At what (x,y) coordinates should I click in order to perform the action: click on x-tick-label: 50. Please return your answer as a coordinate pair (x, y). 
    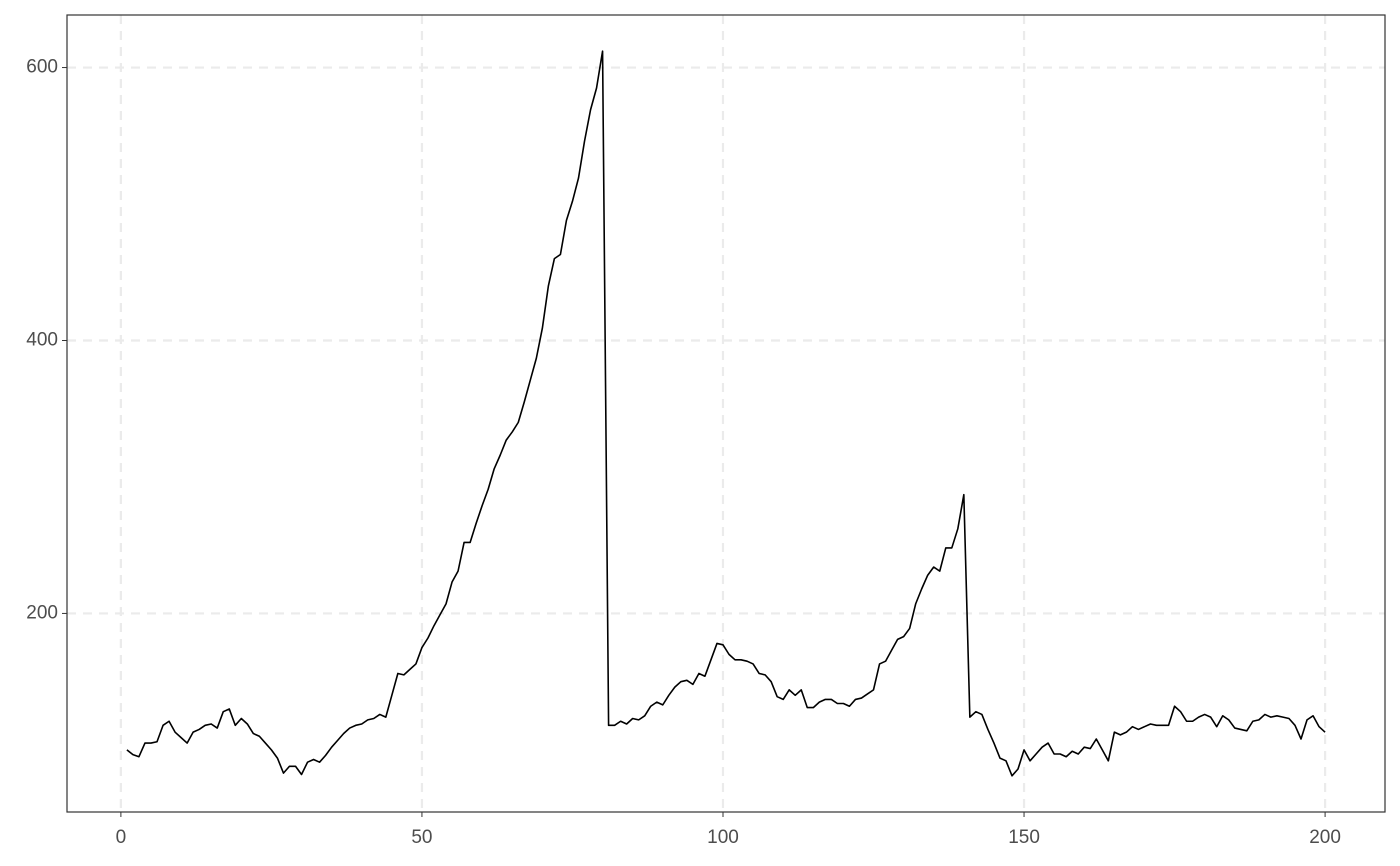
    Looking at the image, I should click on (421, 837).